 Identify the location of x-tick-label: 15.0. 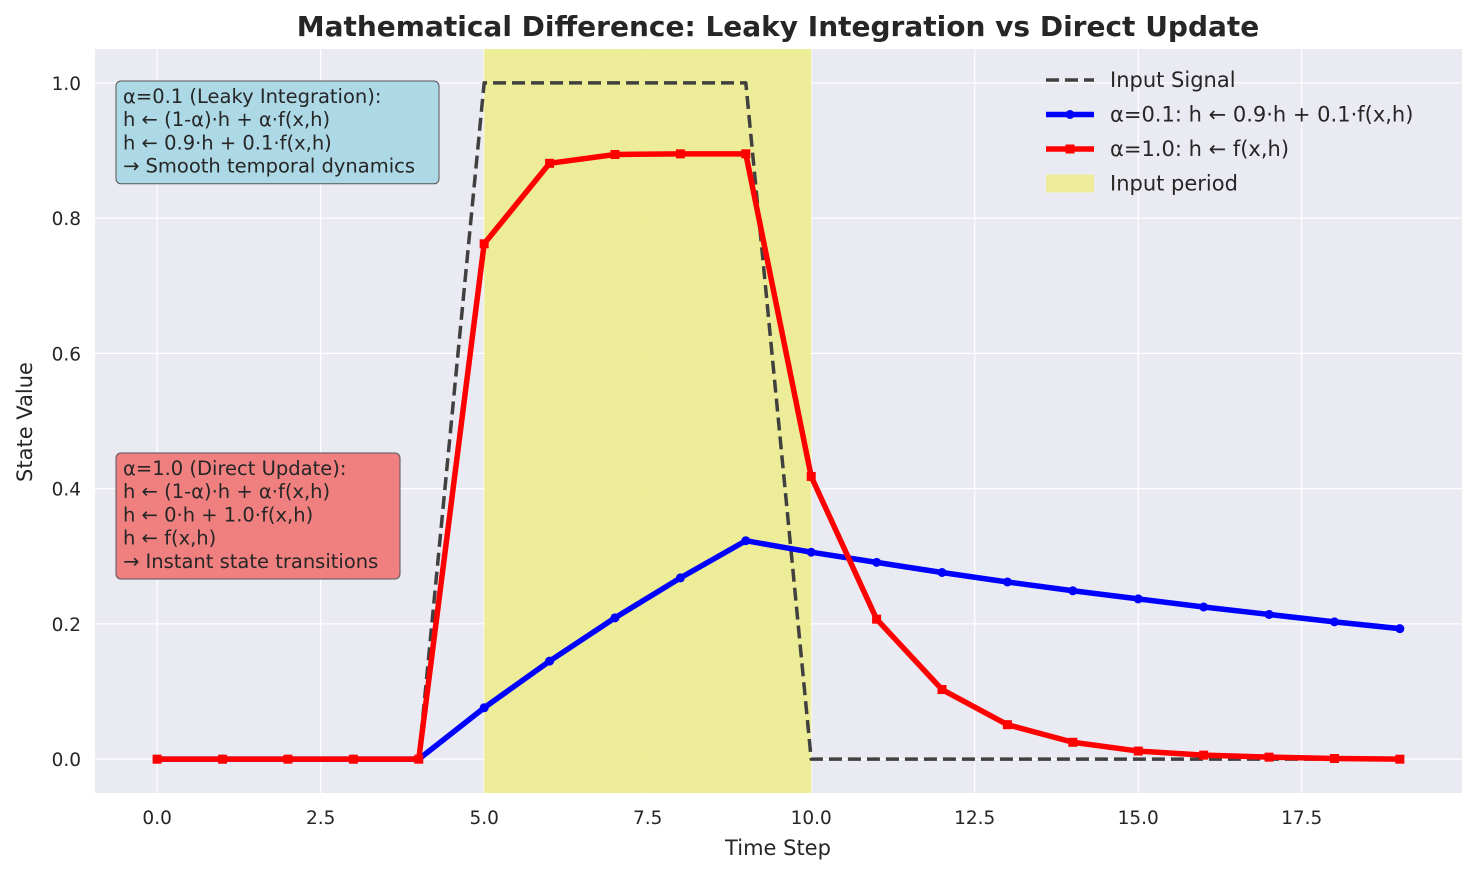
(1138, 818).